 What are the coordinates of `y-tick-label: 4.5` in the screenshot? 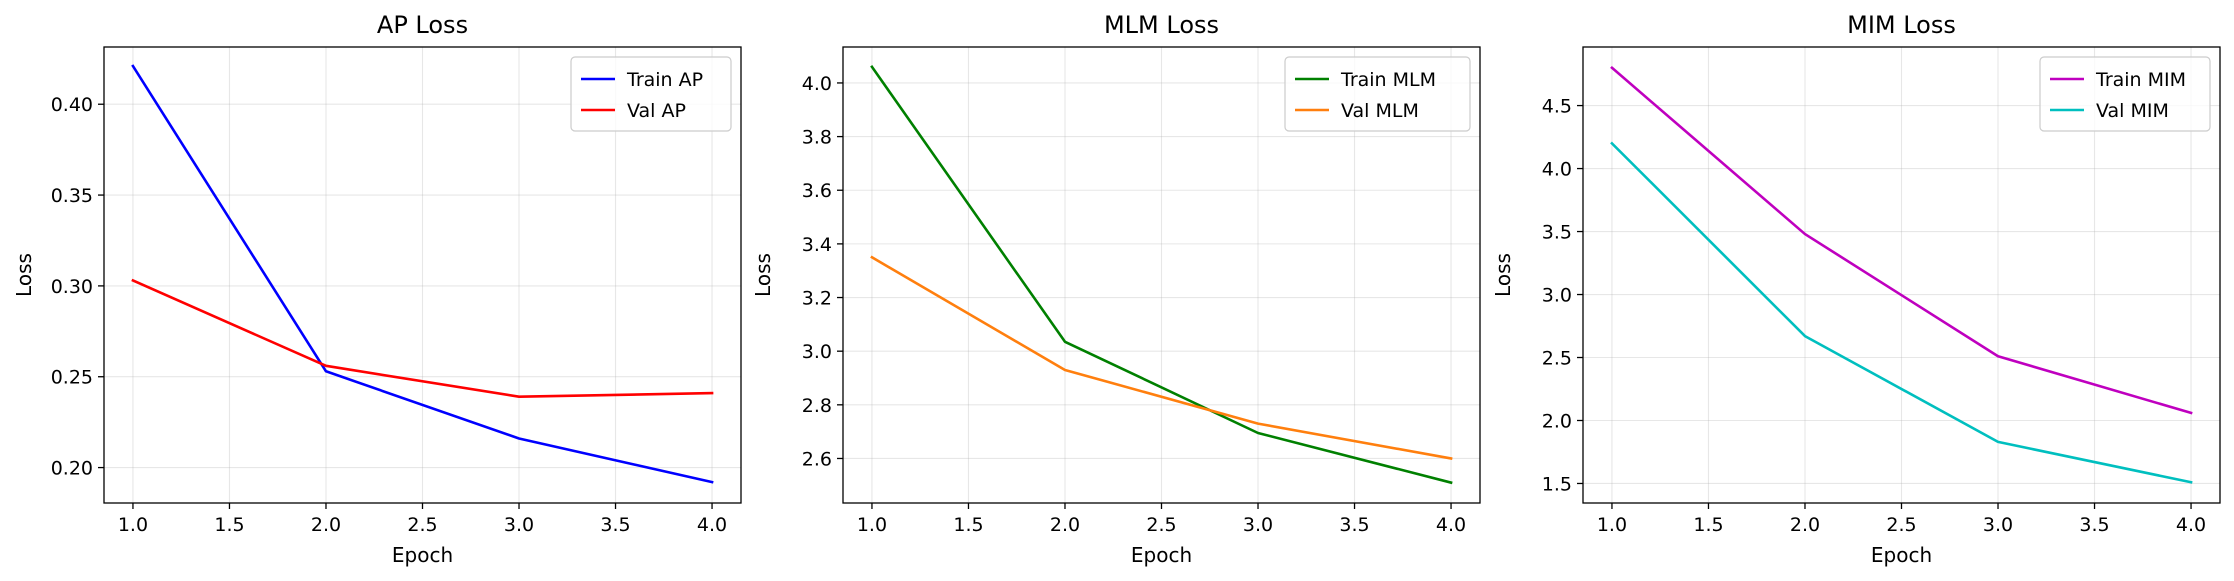 It's located at (1557, 107).